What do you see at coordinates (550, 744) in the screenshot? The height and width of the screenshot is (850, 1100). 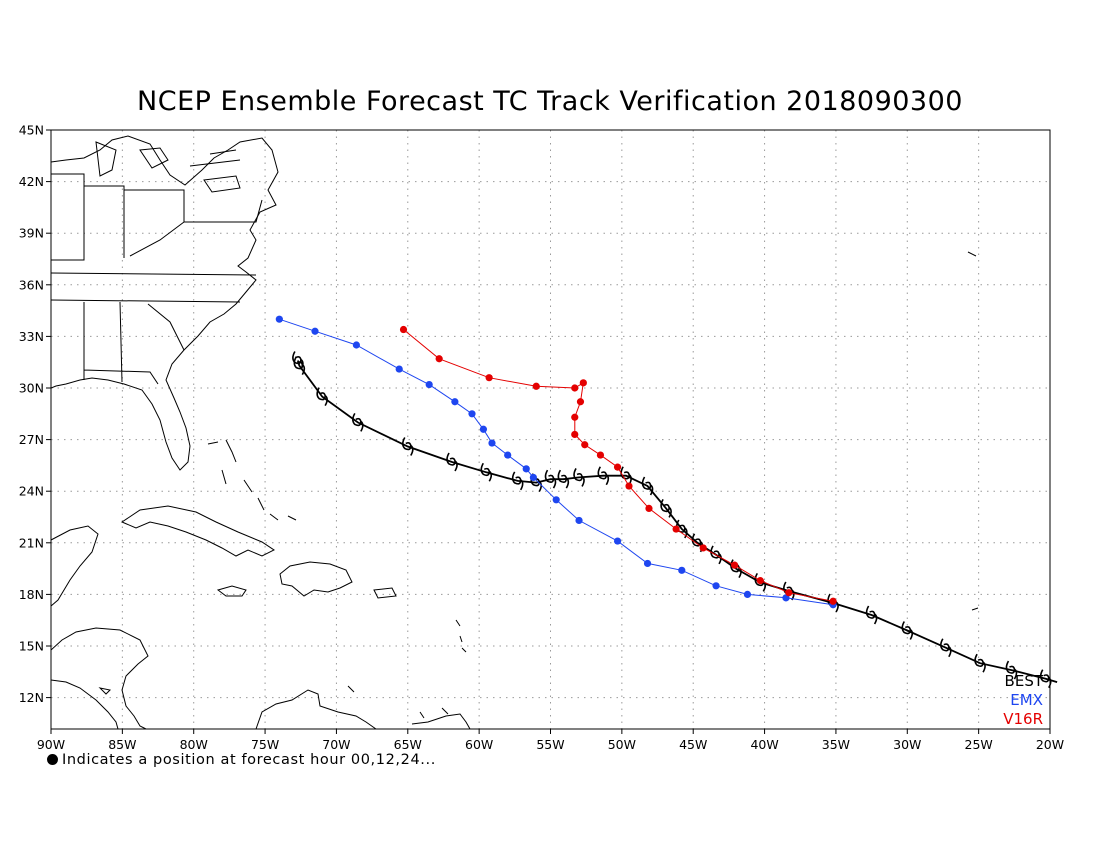 I see `lon-tick-label: 55W` at bounding box center [550, 744].